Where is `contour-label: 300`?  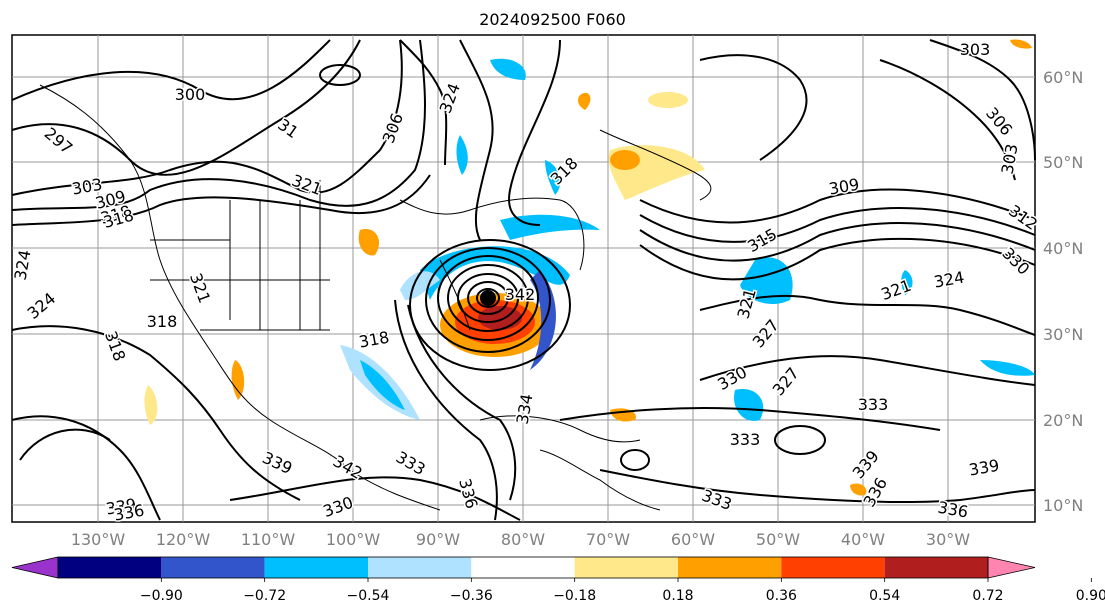 contour-label: 300 is located at coordinates (190, 94).